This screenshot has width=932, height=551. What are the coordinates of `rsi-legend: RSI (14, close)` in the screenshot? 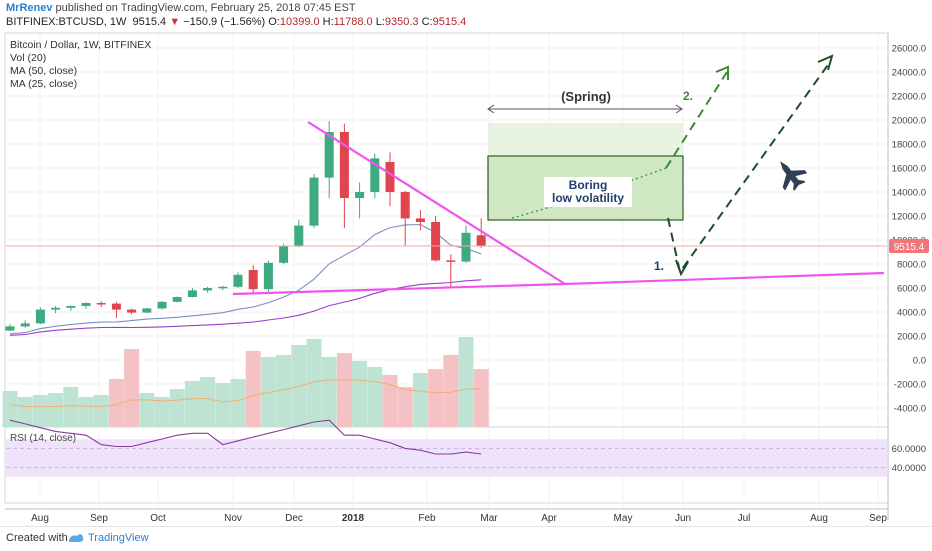 It's located at (43, 438).